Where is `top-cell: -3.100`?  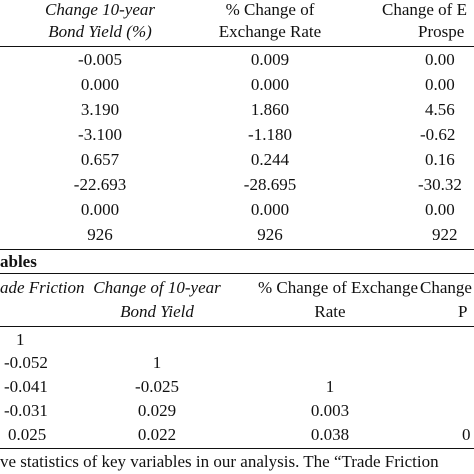
top-cell: -3.100 is located at coordinates (100, 134).